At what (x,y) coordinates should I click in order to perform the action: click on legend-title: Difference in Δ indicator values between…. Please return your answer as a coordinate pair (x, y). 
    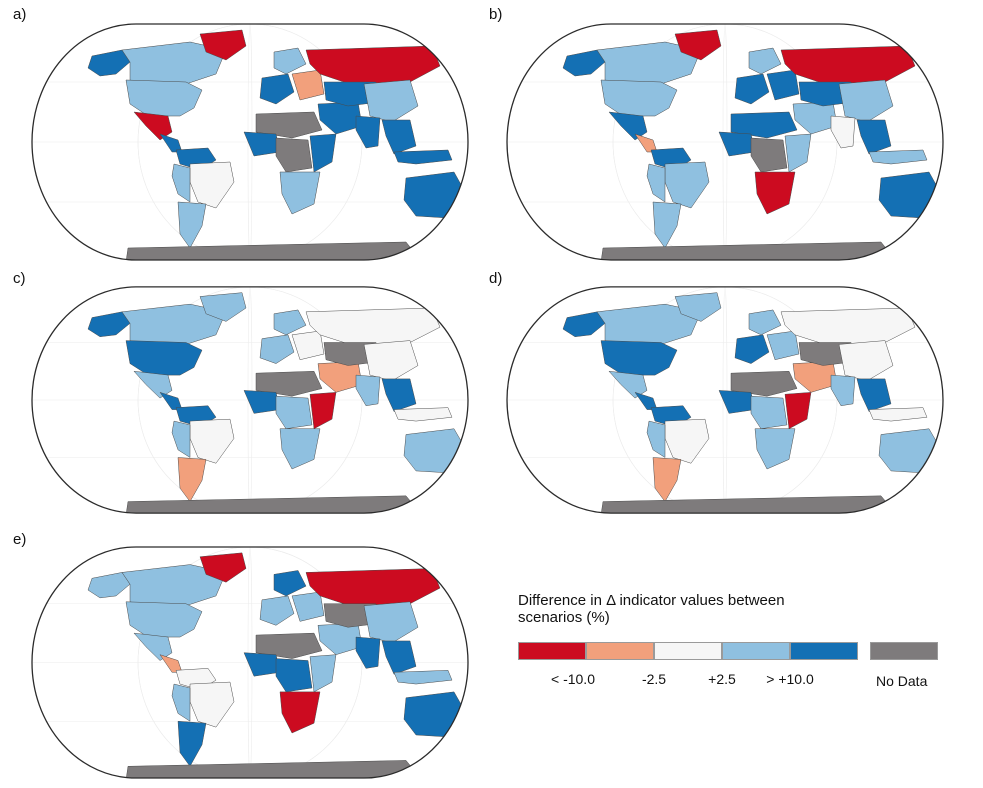
    Looking at the image, I should click on (688, 609).